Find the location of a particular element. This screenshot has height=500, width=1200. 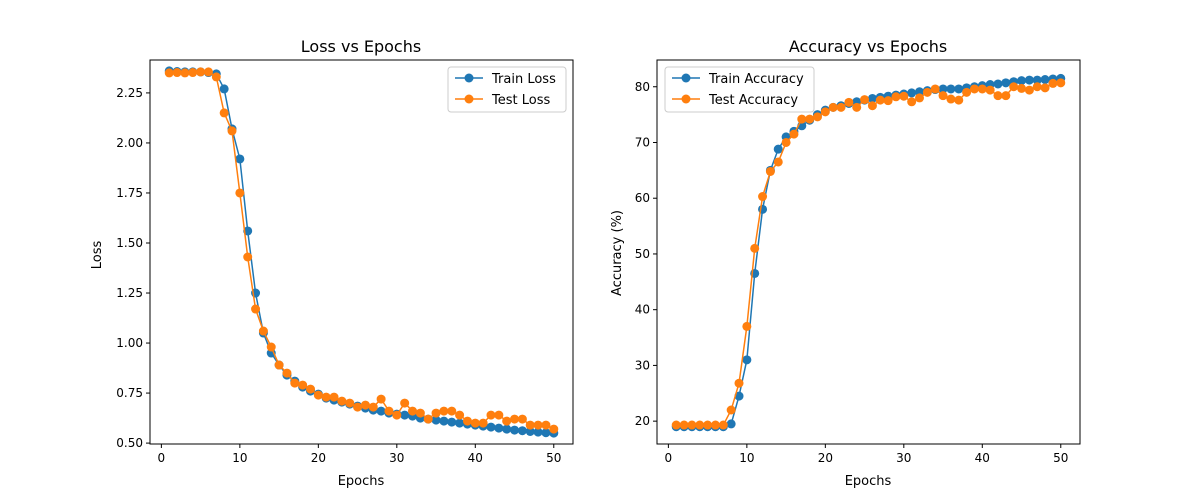

y-tick-label: 30 is located at coordinates (642, 365).